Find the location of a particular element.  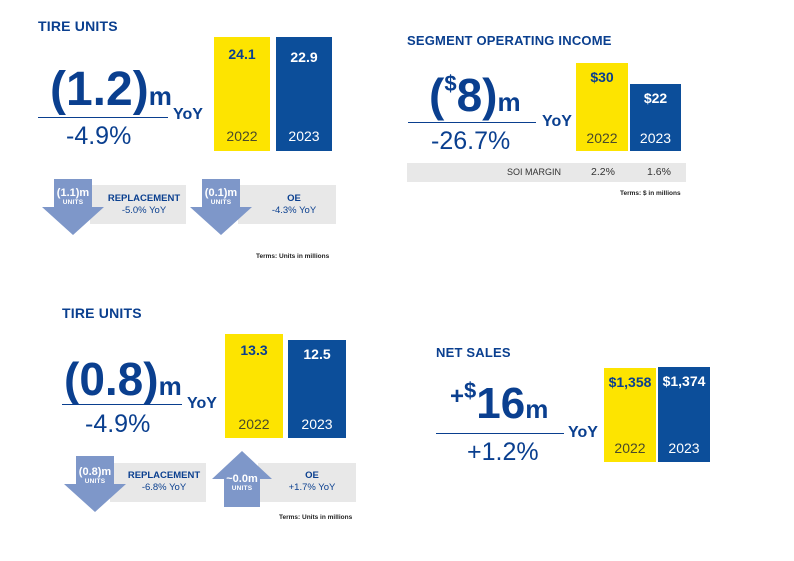

bar-value-label: 22.9 is located at coordinates (304, 57).